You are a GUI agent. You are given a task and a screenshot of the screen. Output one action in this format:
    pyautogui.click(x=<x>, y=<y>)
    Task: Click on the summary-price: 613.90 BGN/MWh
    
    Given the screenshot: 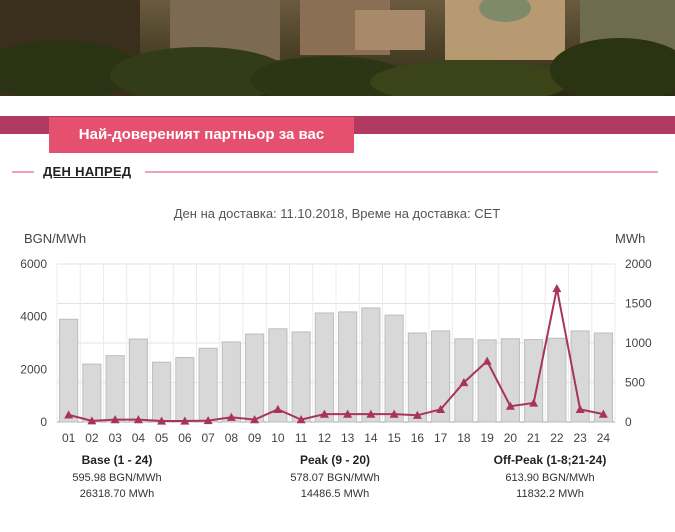 What is the action you would take?
    pyautogui.click(x=549, y=478)
    